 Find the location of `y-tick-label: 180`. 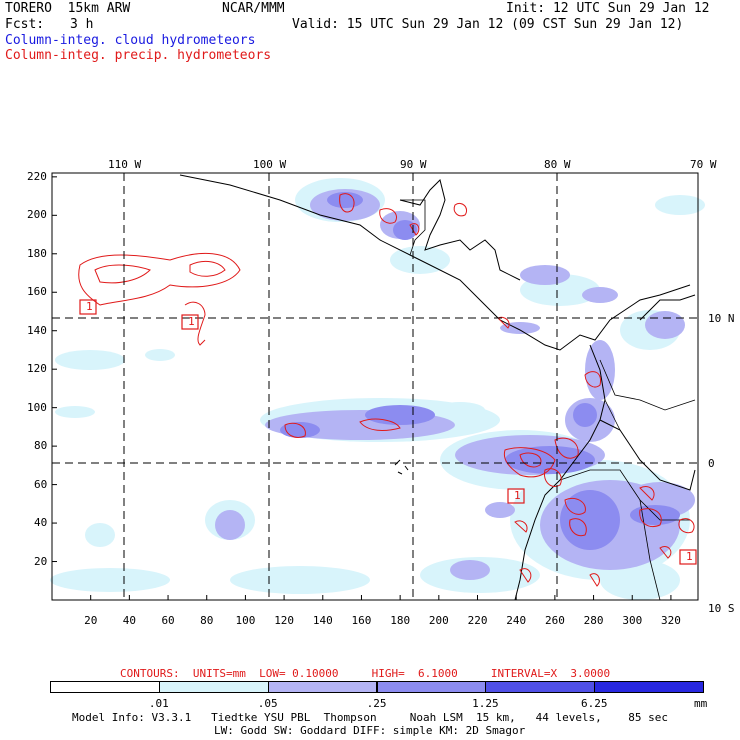

y-tick-label: 180 is located at coordinates (37, 253).